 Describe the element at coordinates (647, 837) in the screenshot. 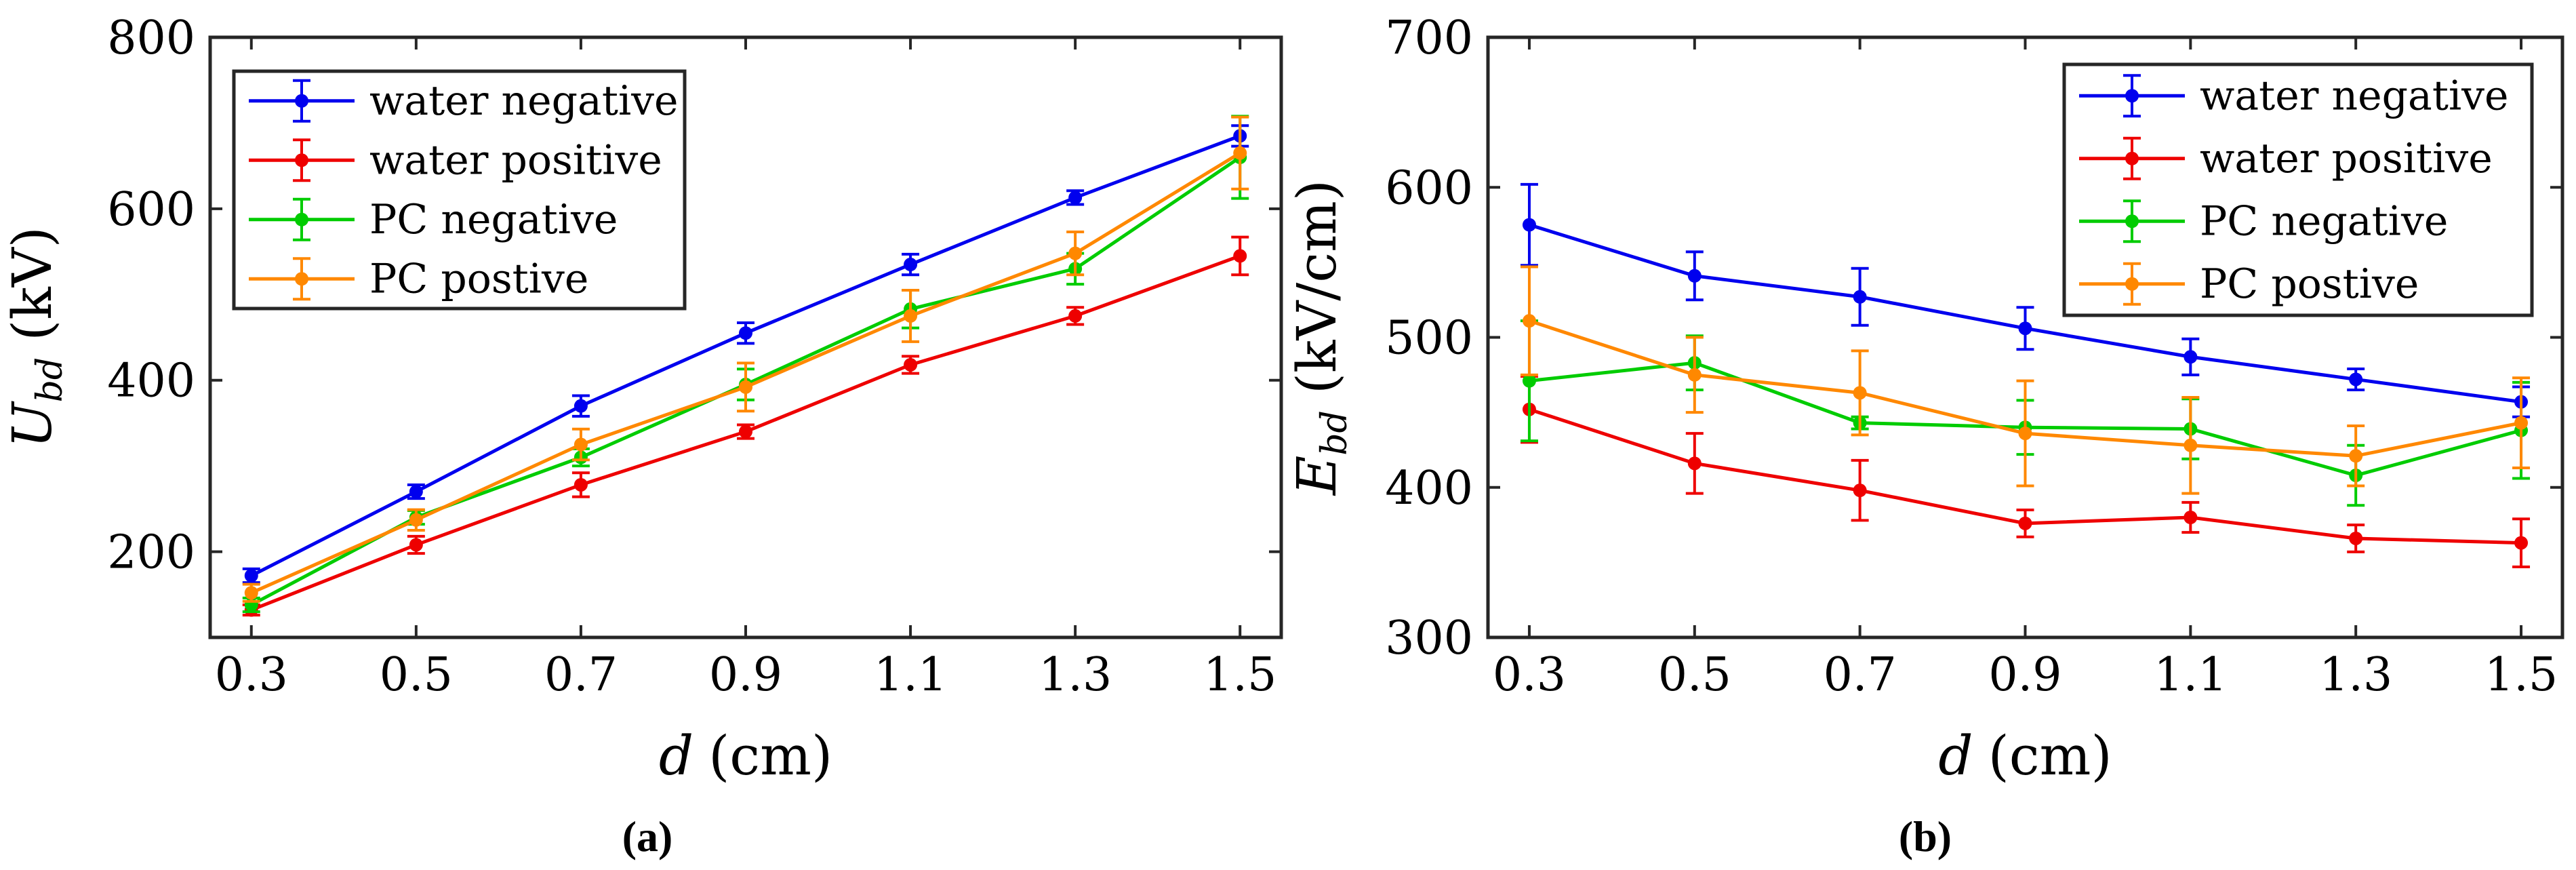

I see `panel-label: (a)` at that location.